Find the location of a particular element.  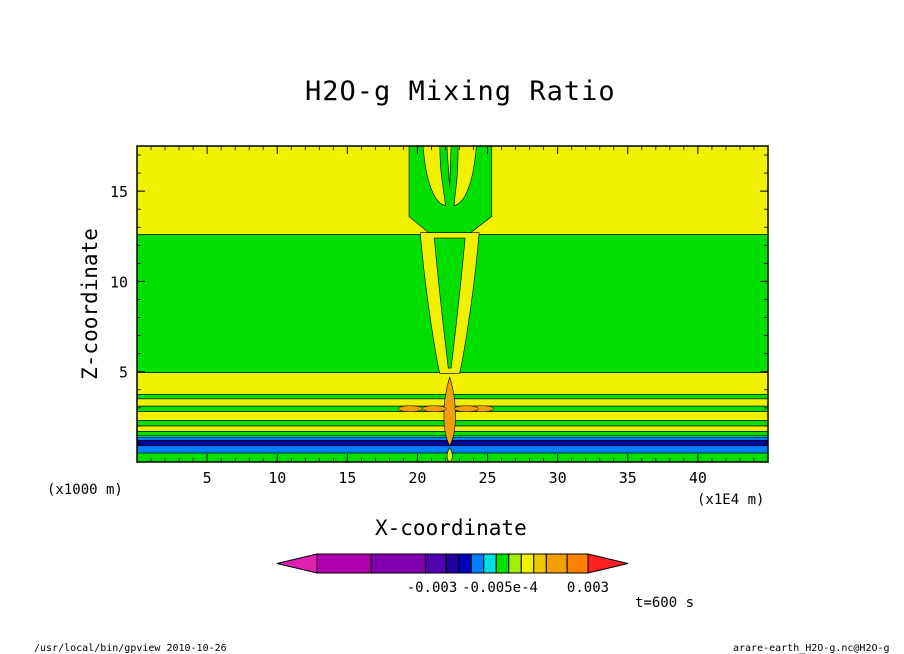

colorbar-arrow-right is located at coordinates (608, 563).